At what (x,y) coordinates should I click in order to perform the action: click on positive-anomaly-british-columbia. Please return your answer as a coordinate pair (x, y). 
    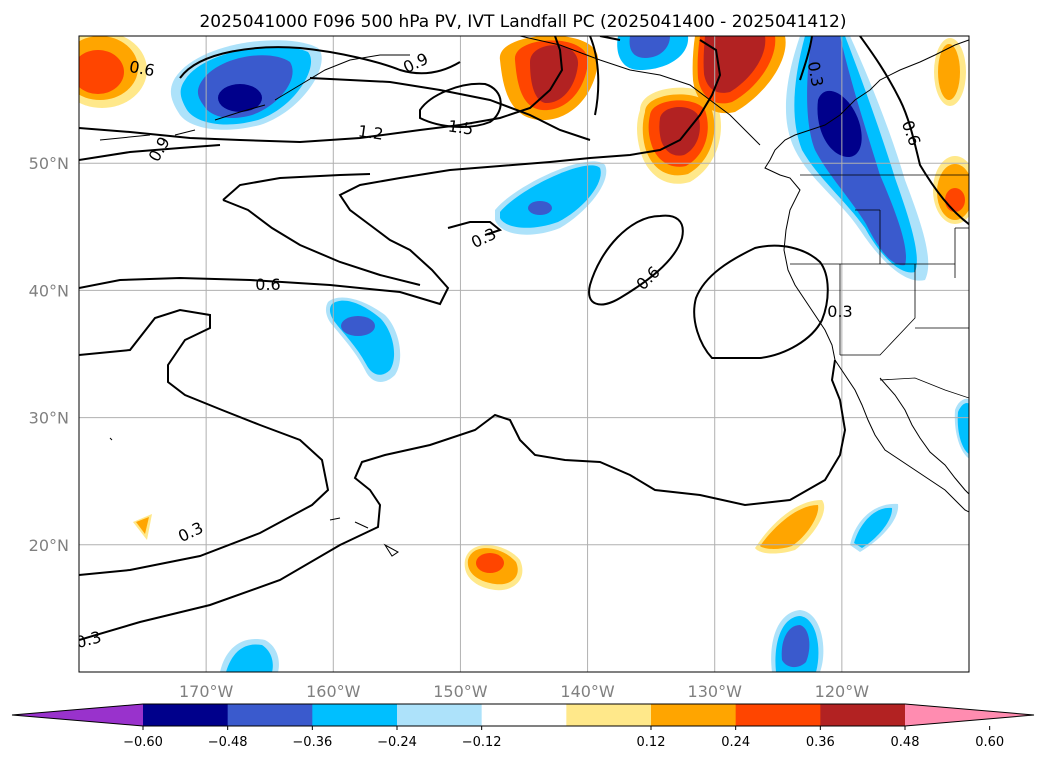
    Looking at the image, I should click on (679, 135).